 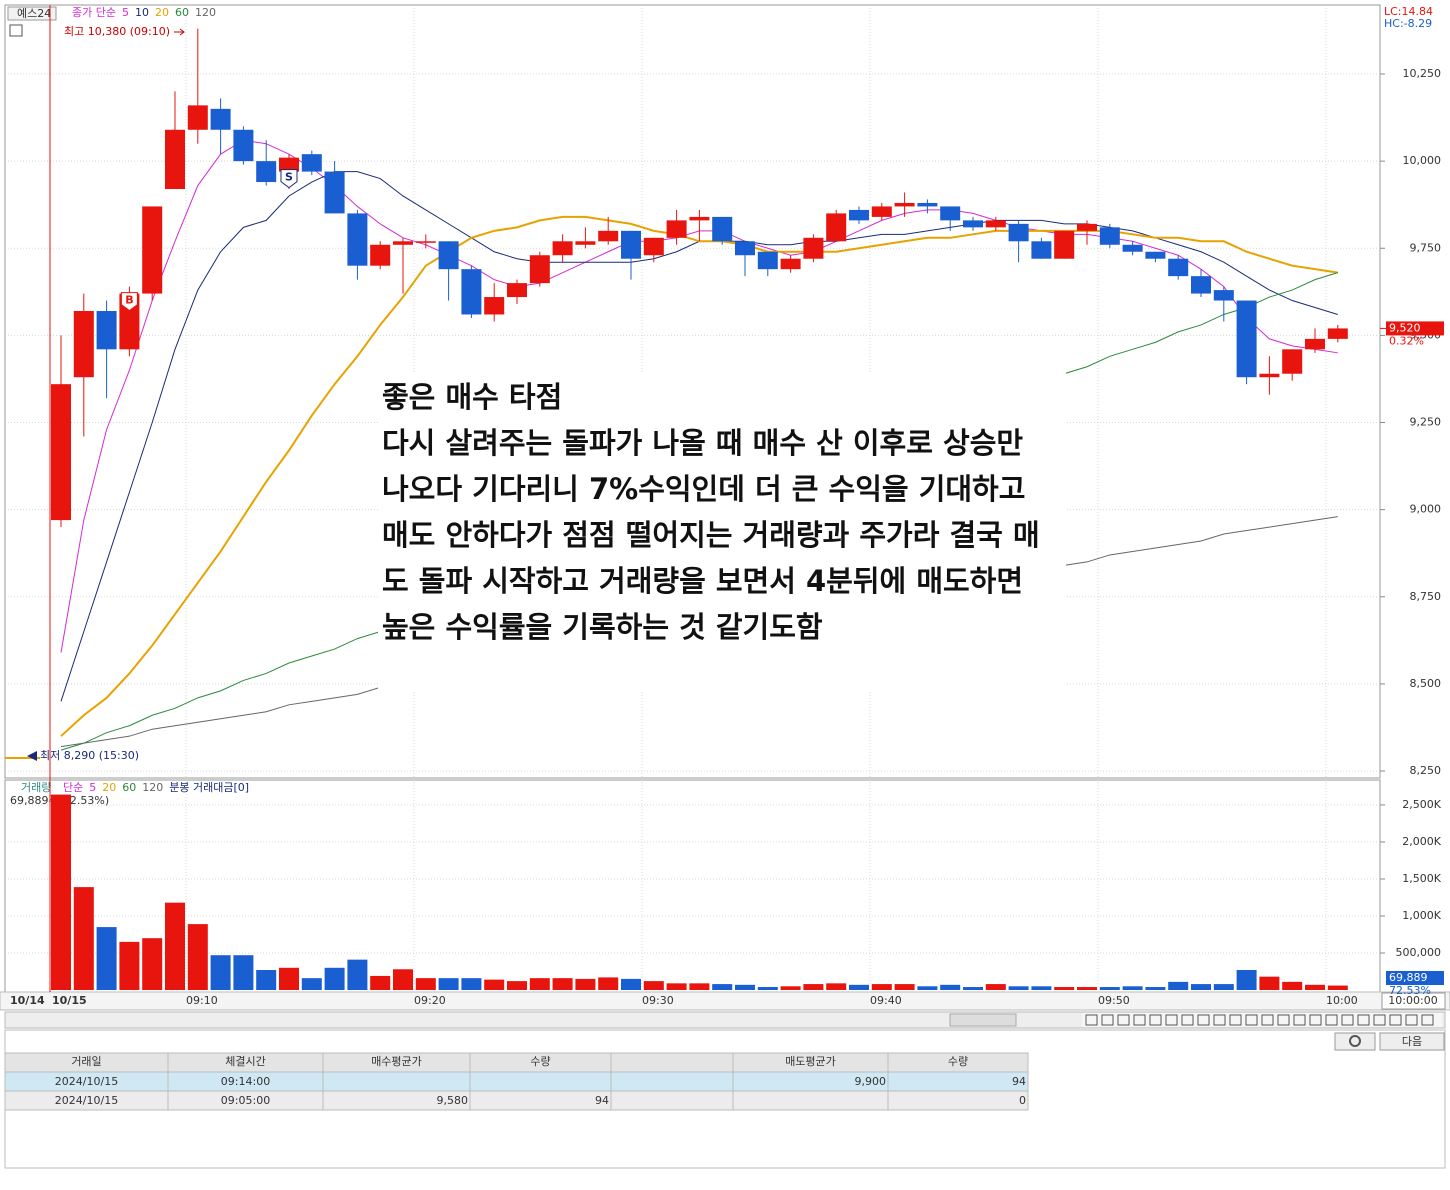 What do you see at coordinates (1408, 977) in the screenshot?
I see `last-volume-label: 69,889` at bounding box center [1408, 977].